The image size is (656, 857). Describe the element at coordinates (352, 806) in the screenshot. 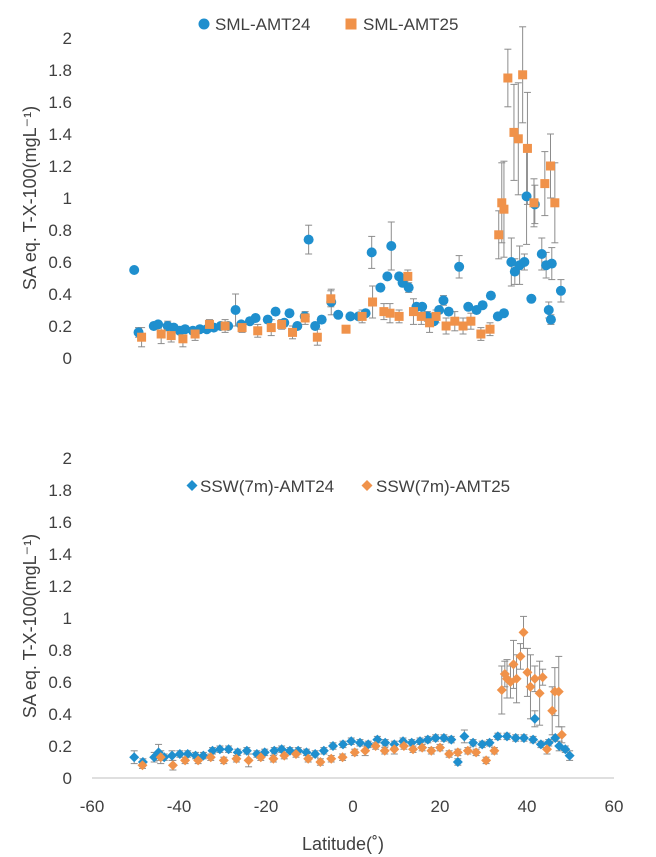

I see `x-tick-label: 0` at that location.